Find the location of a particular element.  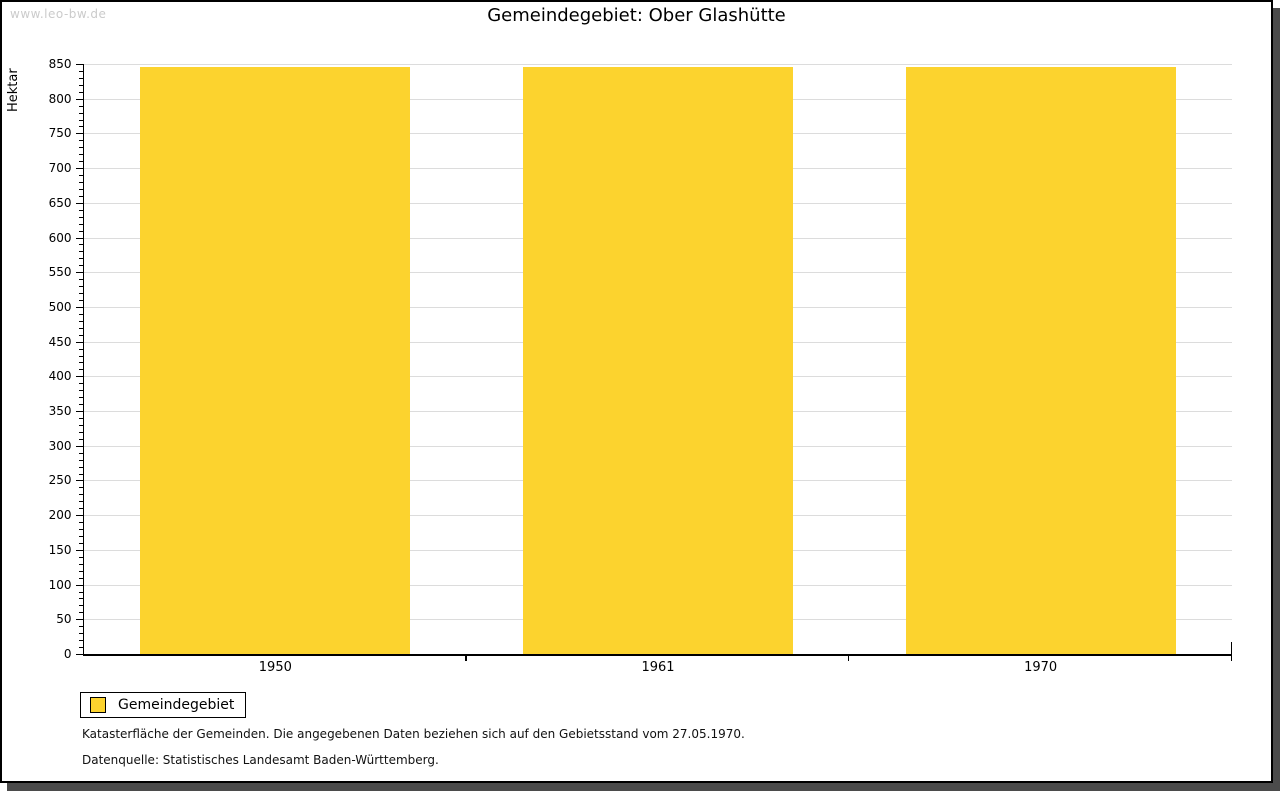

y-tick-label: 250 is located at coordinates (60, 480).